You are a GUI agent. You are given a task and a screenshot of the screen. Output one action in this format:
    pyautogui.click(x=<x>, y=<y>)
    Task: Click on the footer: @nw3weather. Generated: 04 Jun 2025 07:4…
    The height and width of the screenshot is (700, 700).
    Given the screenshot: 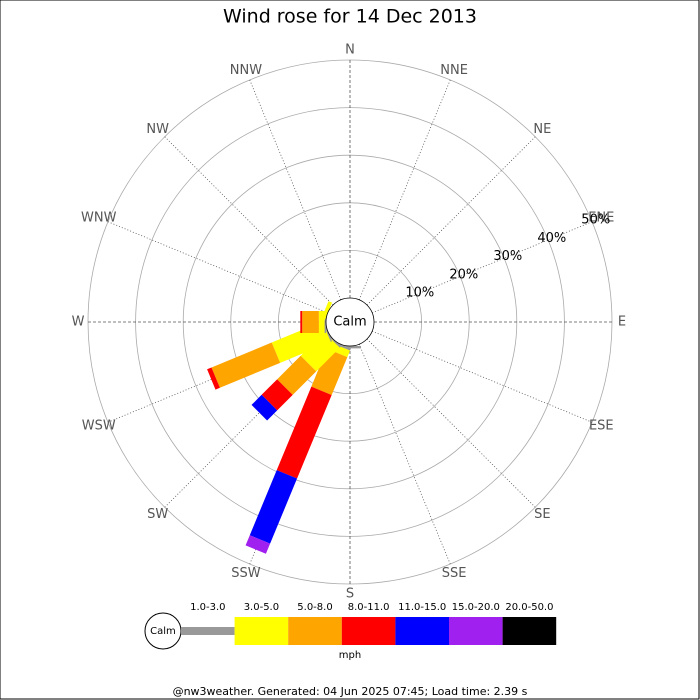 What is the action you would take?
    pyautogui.click(x=350, y=691)
    